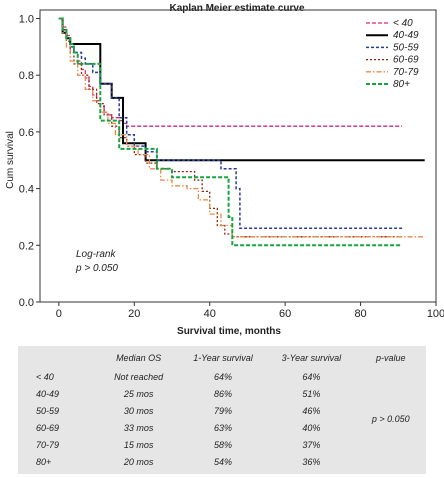 The image size is (444, 478). What do you see at coordinates (390, 419) in the screenshot?
I see `p-value-cell: p > 0.050` at bounding box center [390, 419].